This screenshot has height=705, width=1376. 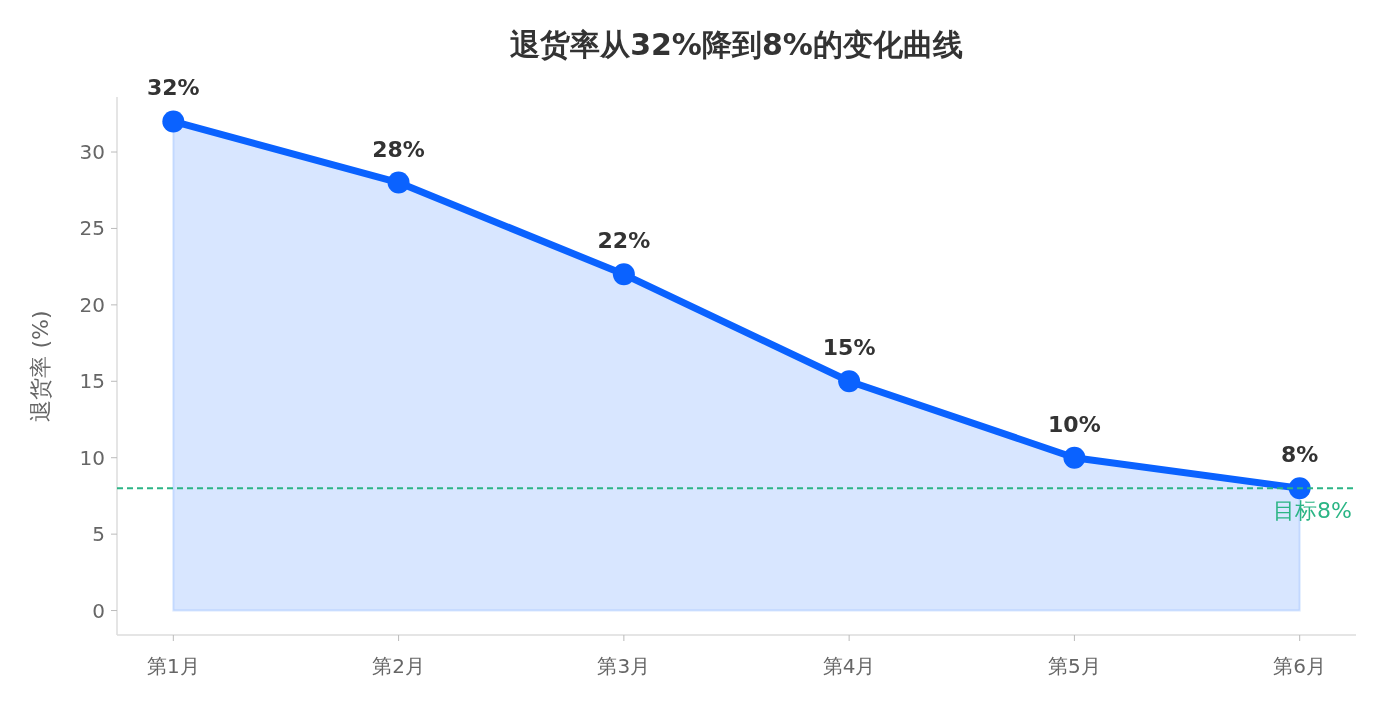 What do you see at coordinates (849, 348) in the screenshot?
I see `data-label: 15%` at bounding box center [849, 348].